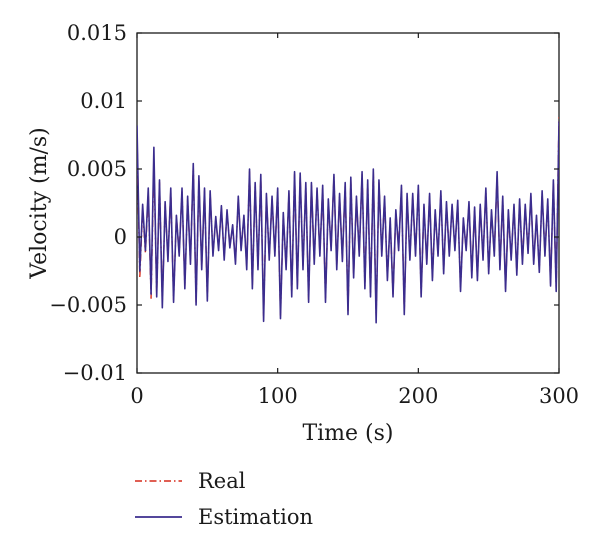 The width and height of the screenshot is (600, 546). I want to click on legend-label-real: Real, so click(222, 481).